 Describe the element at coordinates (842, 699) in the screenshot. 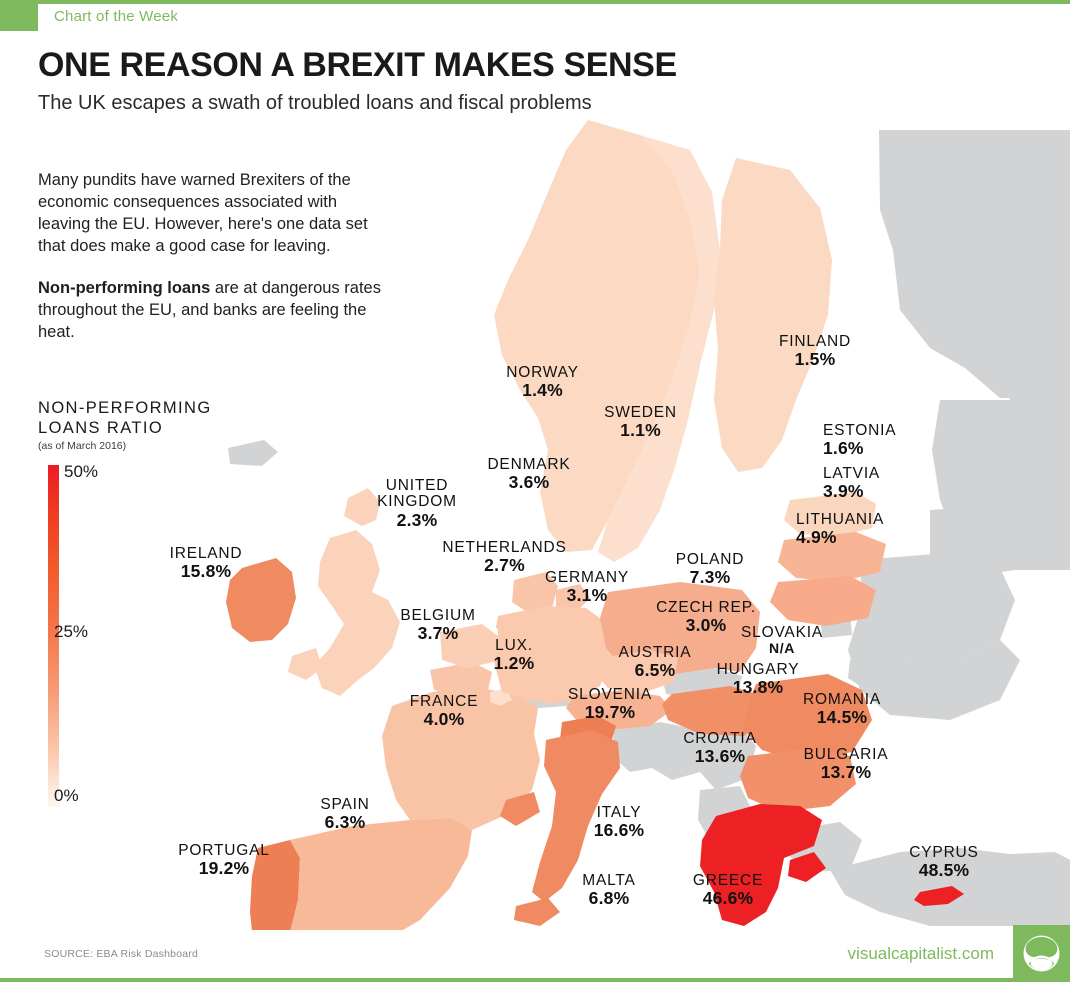

I see `label-romania-name: ROMANIA` at that location.